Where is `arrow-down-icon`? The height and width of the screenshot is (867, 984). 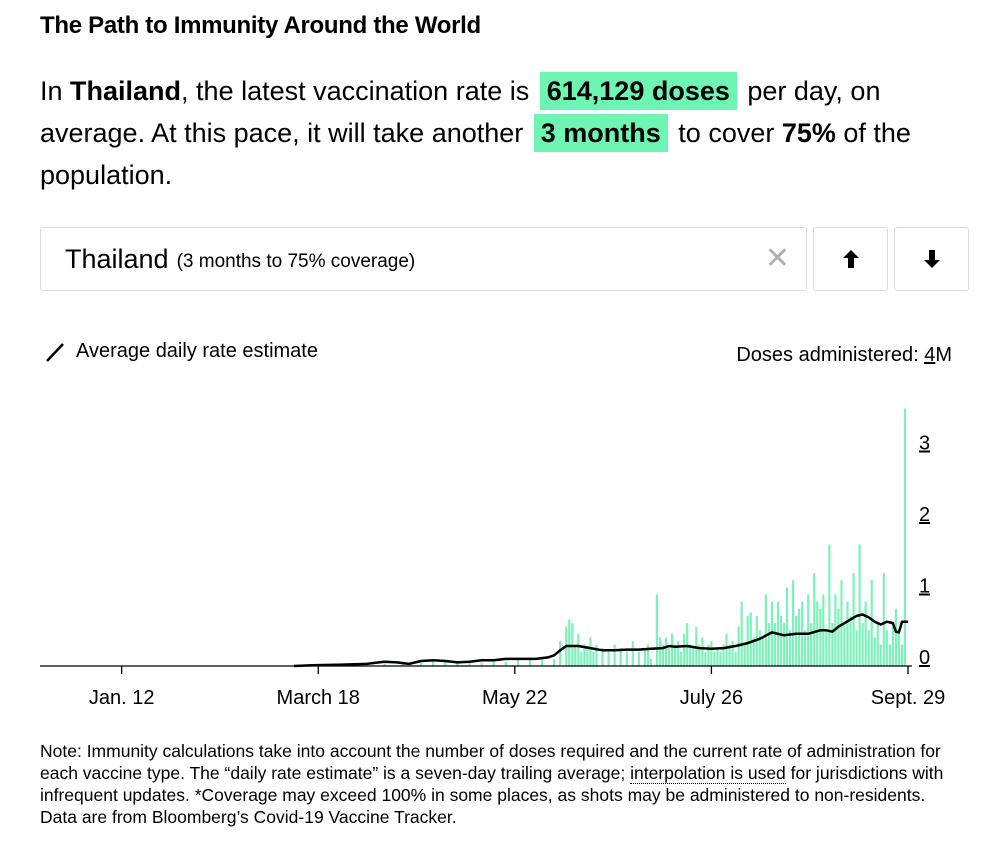 arrow-down-icon is located at coordinates (931, 259).